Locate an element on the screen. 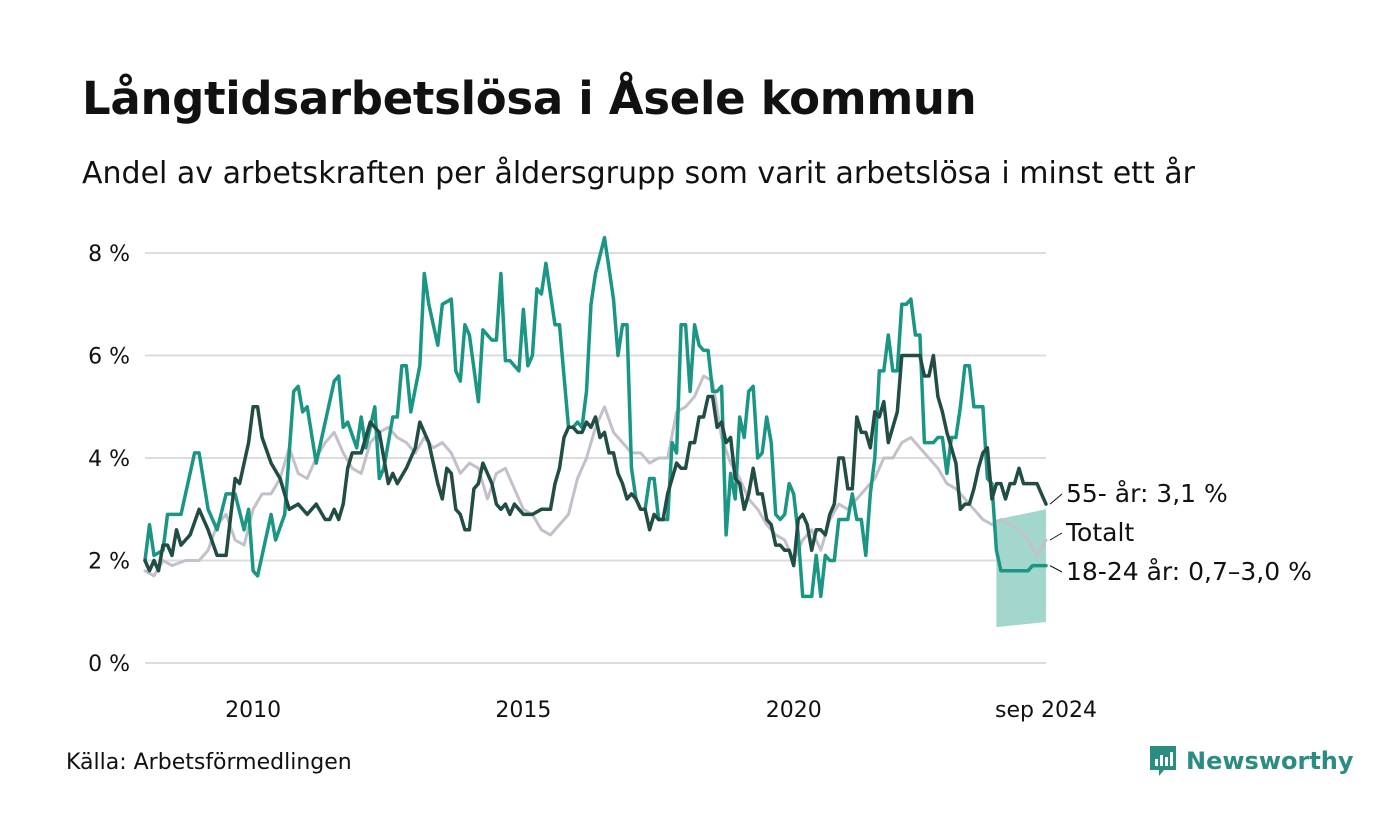 This screenshot has height=840, width=1400. source-note: Källa: Arbetsförmedlingen is located at coordinates (209, 762).